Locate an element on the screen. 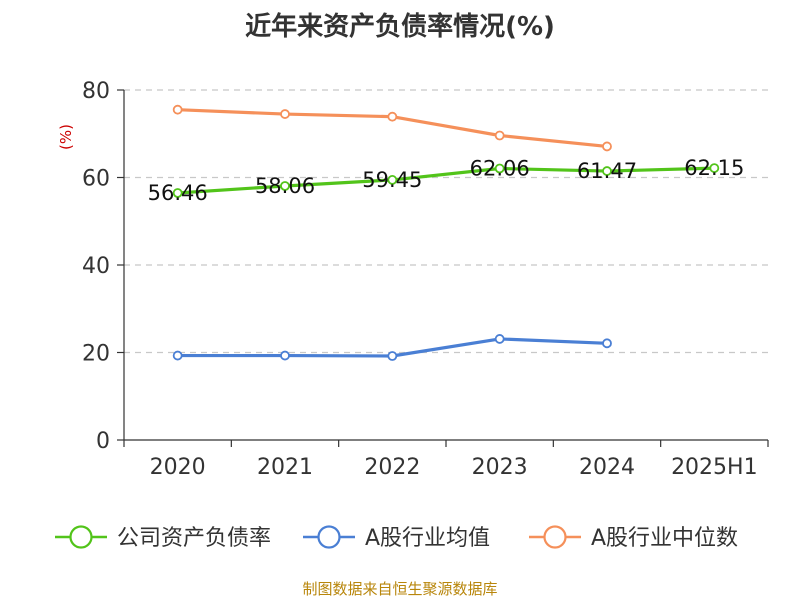 The height and width of the screenshot is (600, 800). data-point-s2-2023 is located at coordinates (499, 135).